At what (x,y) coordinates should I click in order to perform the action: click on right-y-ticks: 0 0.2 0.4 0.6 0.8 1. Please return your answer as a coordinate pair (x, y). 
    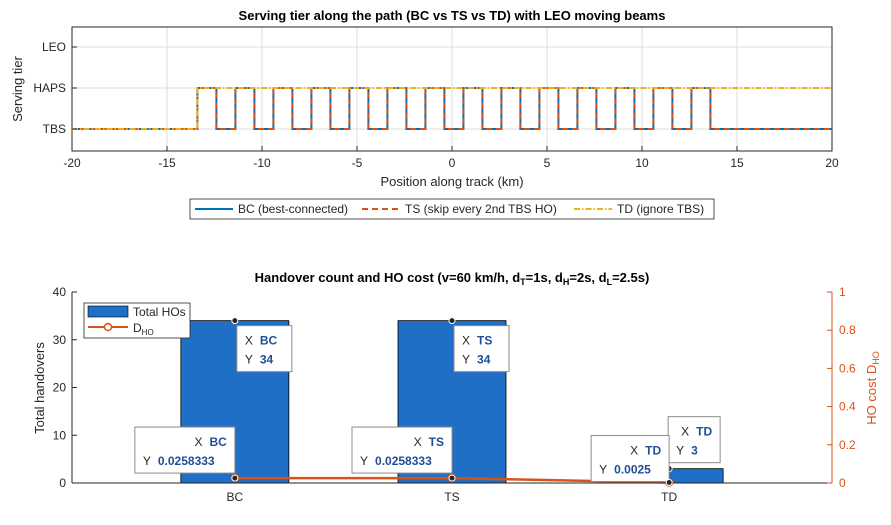
    Looking at the image, I should click on (841, 387).